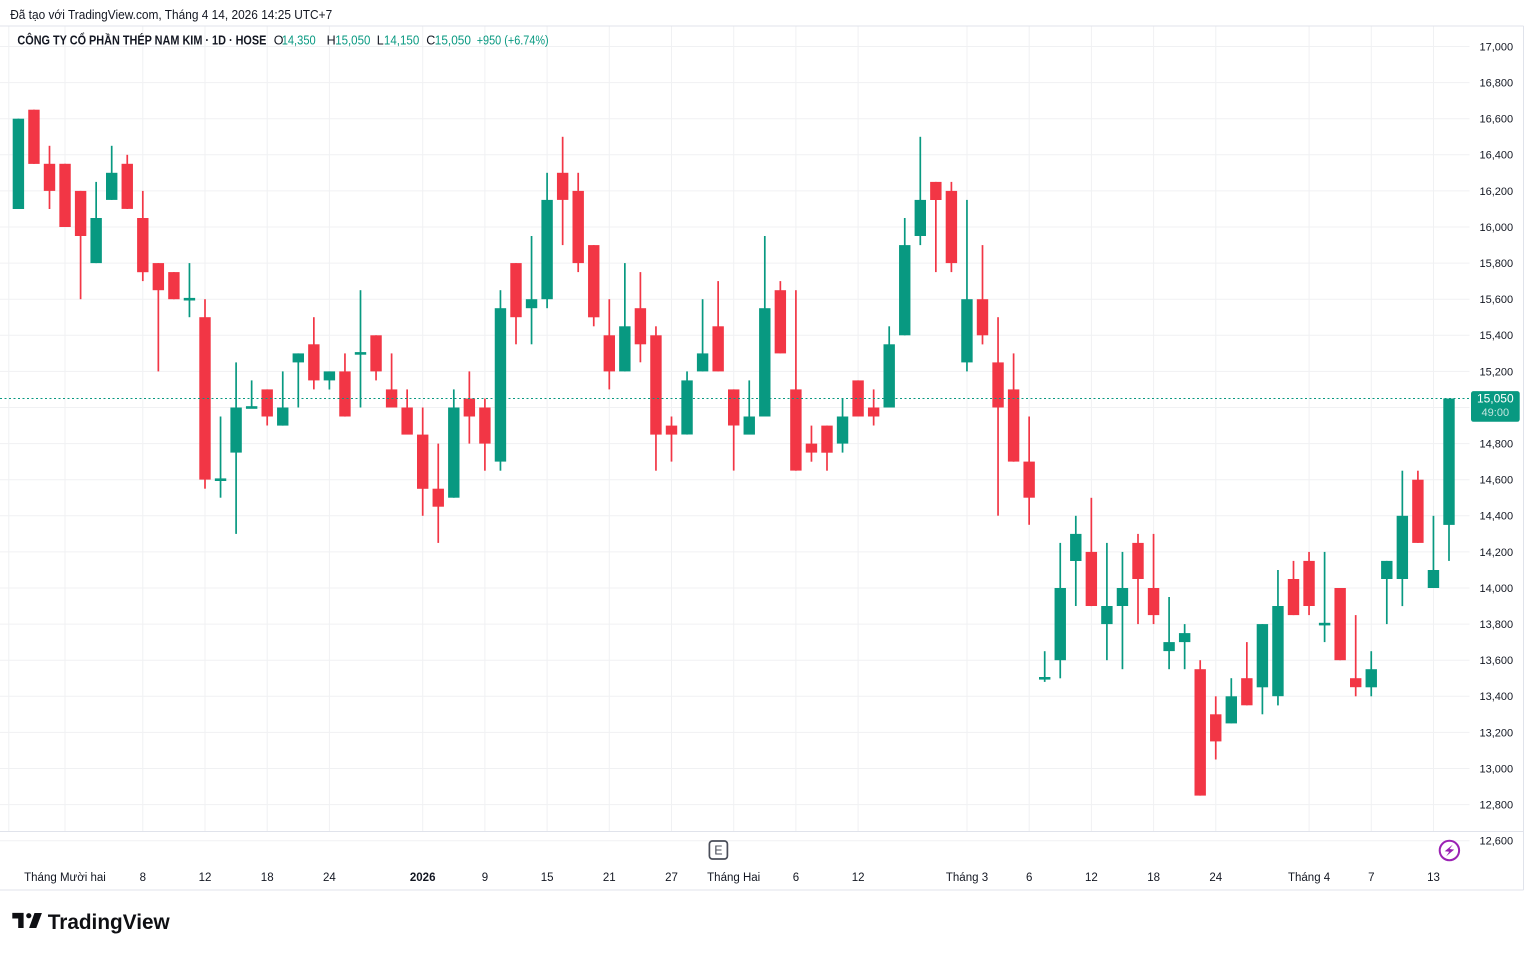  I want to click on svg-text: 14,150, so click(401, 40).